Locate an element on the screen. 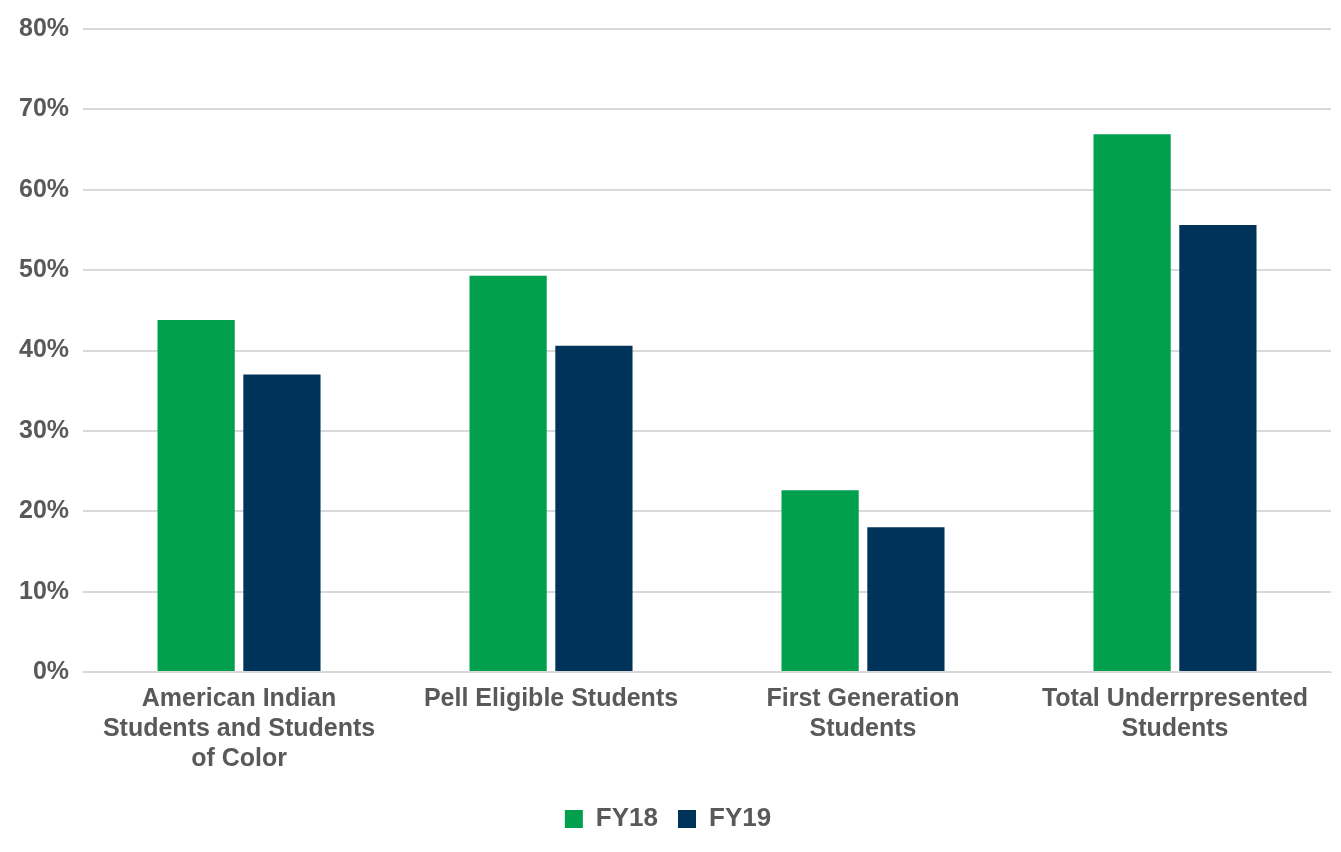 The width and height of the screenshot is (1341, 852). x-tick-label: First Generation Students is located at coordinates (863, 711).